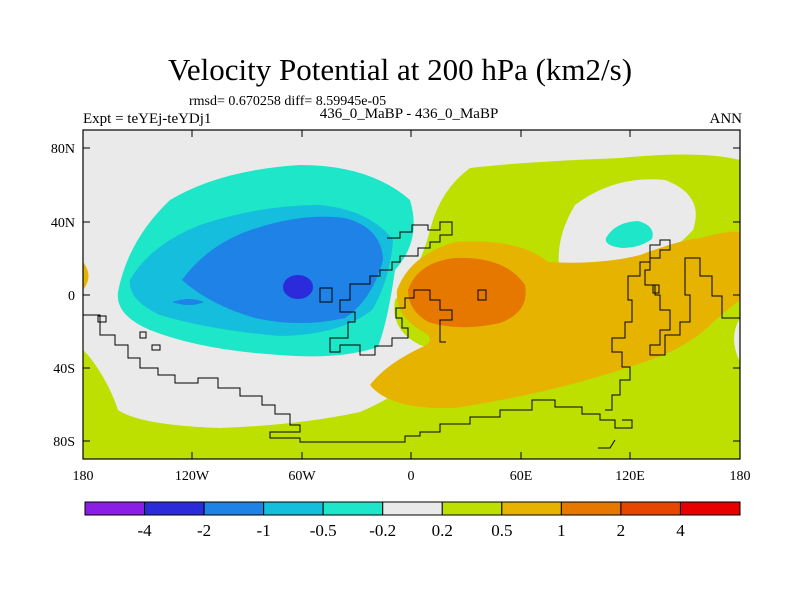  What do you see at coordinates (288, 101) in the screenshot?
I see `stats-label: rmsd= 0.670258 diff= 8.59945e-05` at bounding box center [288, 101].